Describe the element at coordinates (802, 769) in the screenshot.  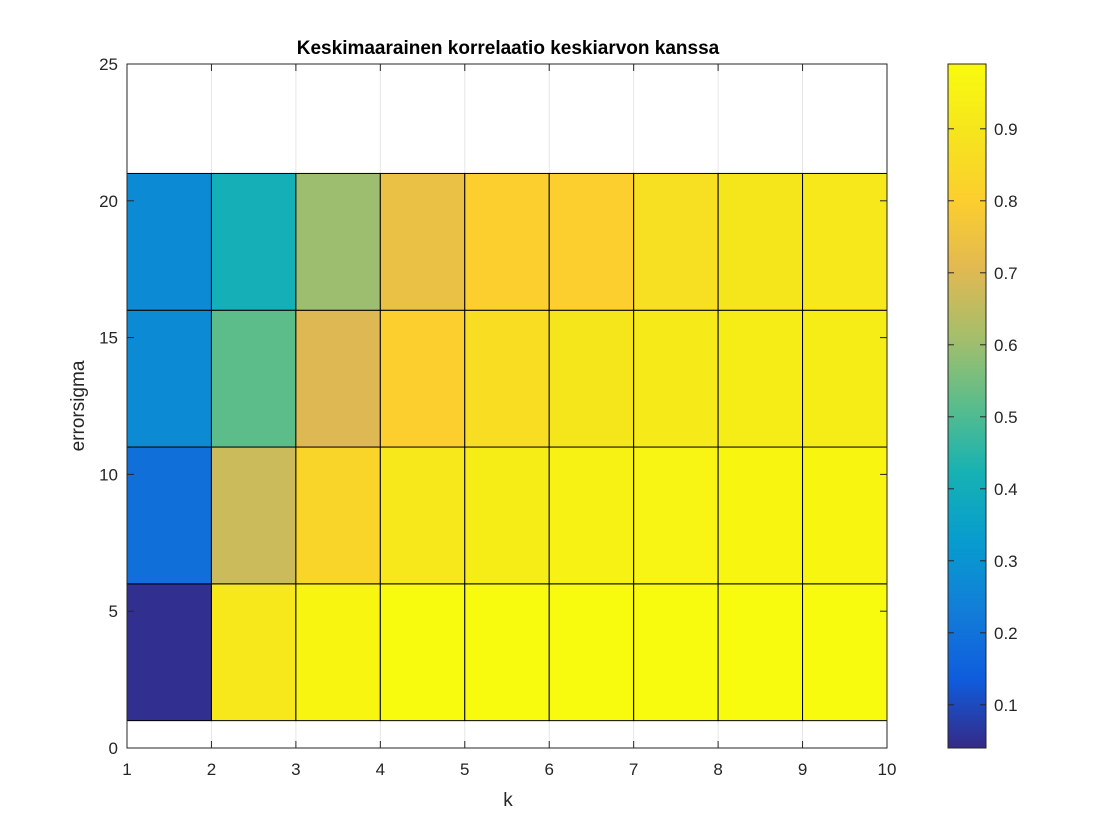
I see `x-tick-label: 9` at that location.